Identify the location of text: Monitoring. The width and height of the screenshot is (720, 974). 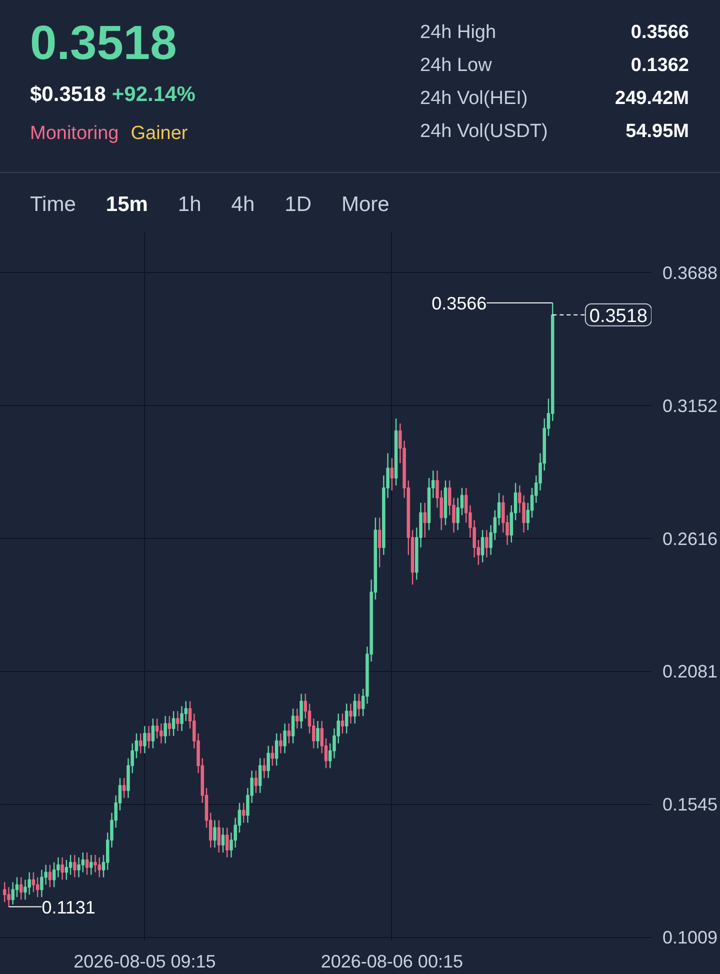
(74, 133).